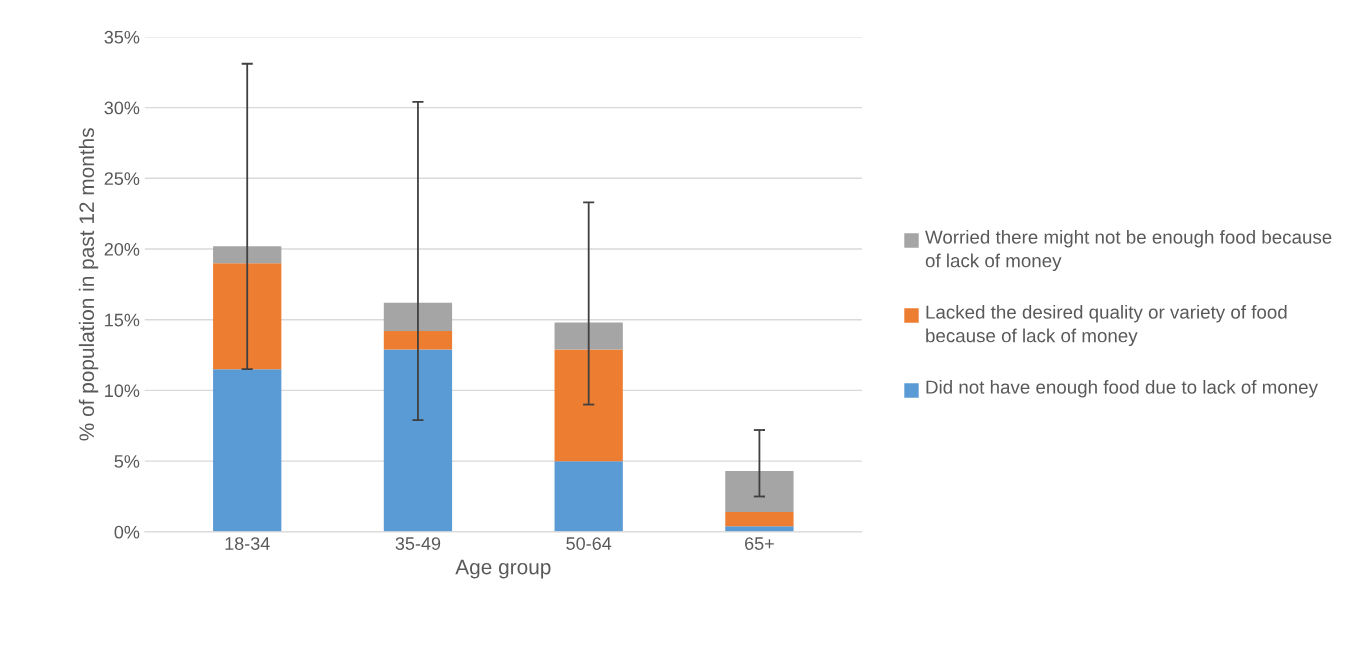 The width and height of the screenshot is (1353, 647). Describe the element at coordinates (122, 249) in the screenshot. I see `y-tick-label: 20%` at that location.